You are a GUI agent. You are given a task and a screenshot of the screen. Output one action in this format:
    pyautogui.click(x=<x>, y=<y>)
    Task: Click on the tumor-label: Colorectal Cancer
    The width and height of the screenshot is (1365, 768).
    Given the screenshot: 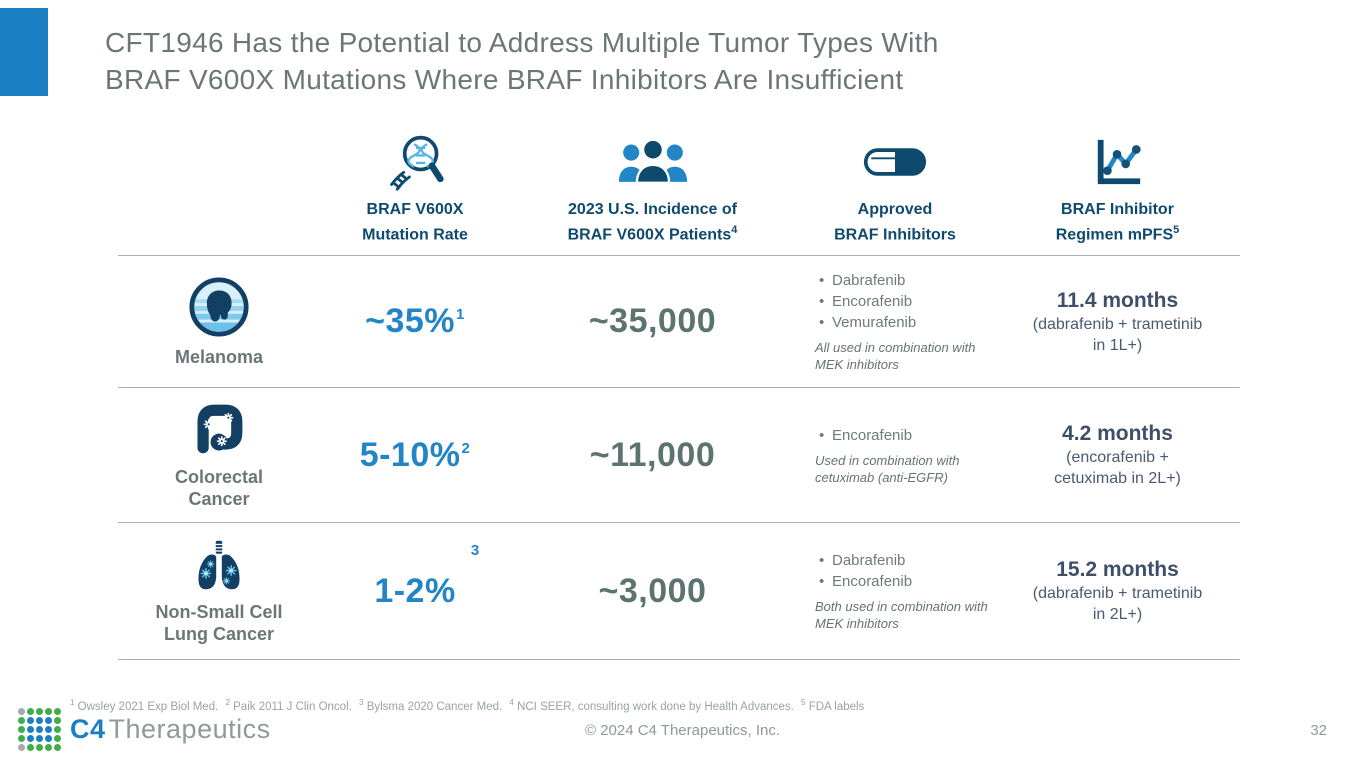 What is the action you would take?
    pyautogui.click(x=219, y=488)
    